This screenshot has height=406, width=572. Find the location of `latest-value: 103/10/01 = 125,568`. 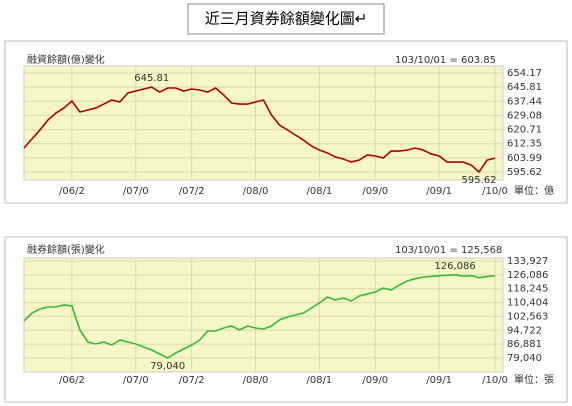

latest-value: 103/10/01 = 125,568 is located at coordinates (448, 250).